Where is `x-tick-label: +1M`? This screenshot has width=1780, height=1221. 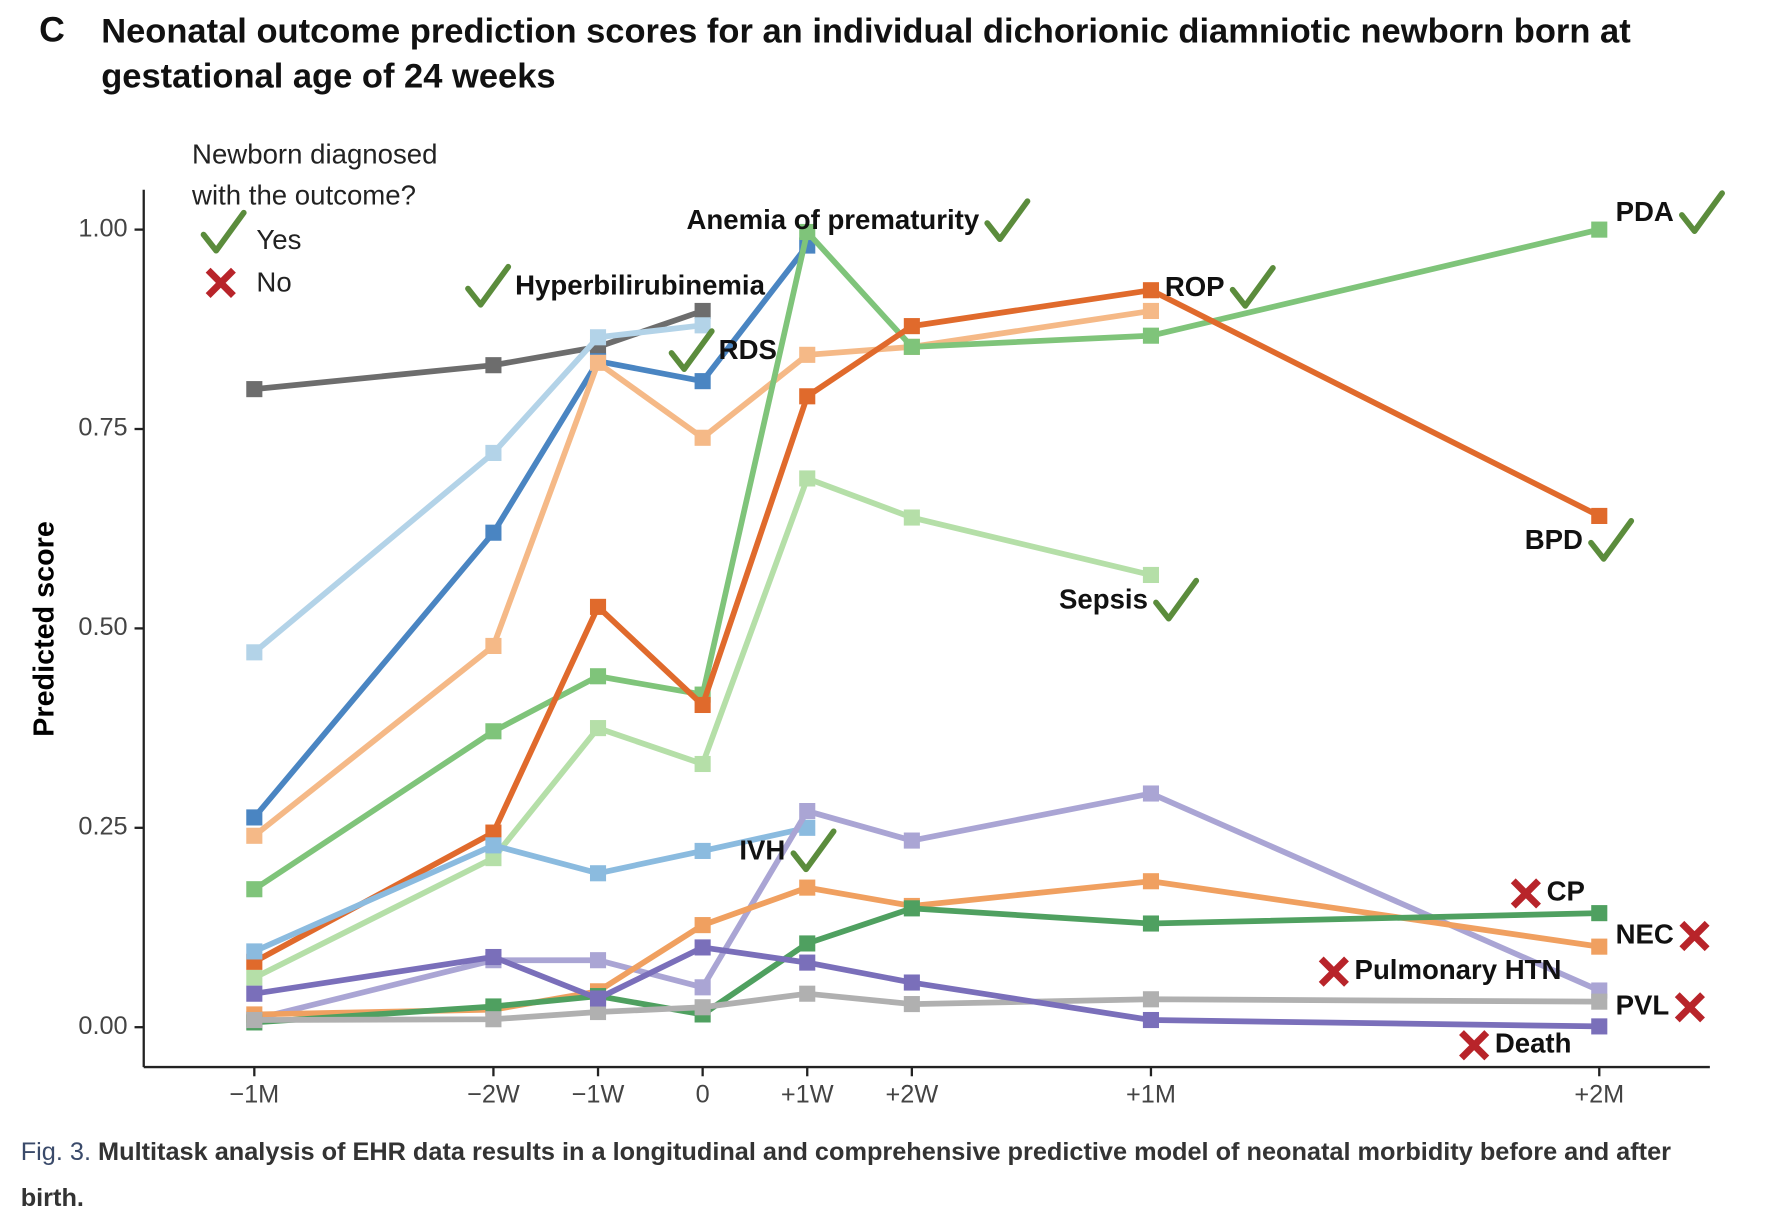
x-tick-label: +1M is located at coordinates (1151, 1095).